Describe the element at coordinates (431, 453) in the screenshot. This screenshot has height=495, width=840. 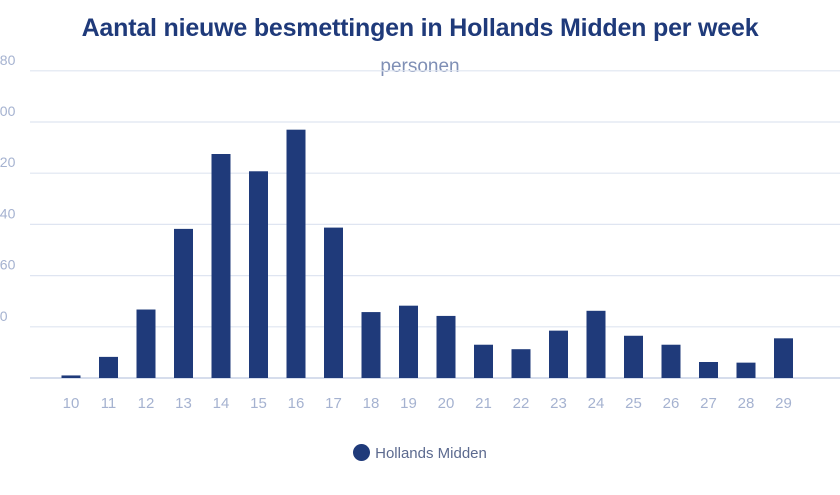
I see `legend-label: Hollands Midden` at that location.